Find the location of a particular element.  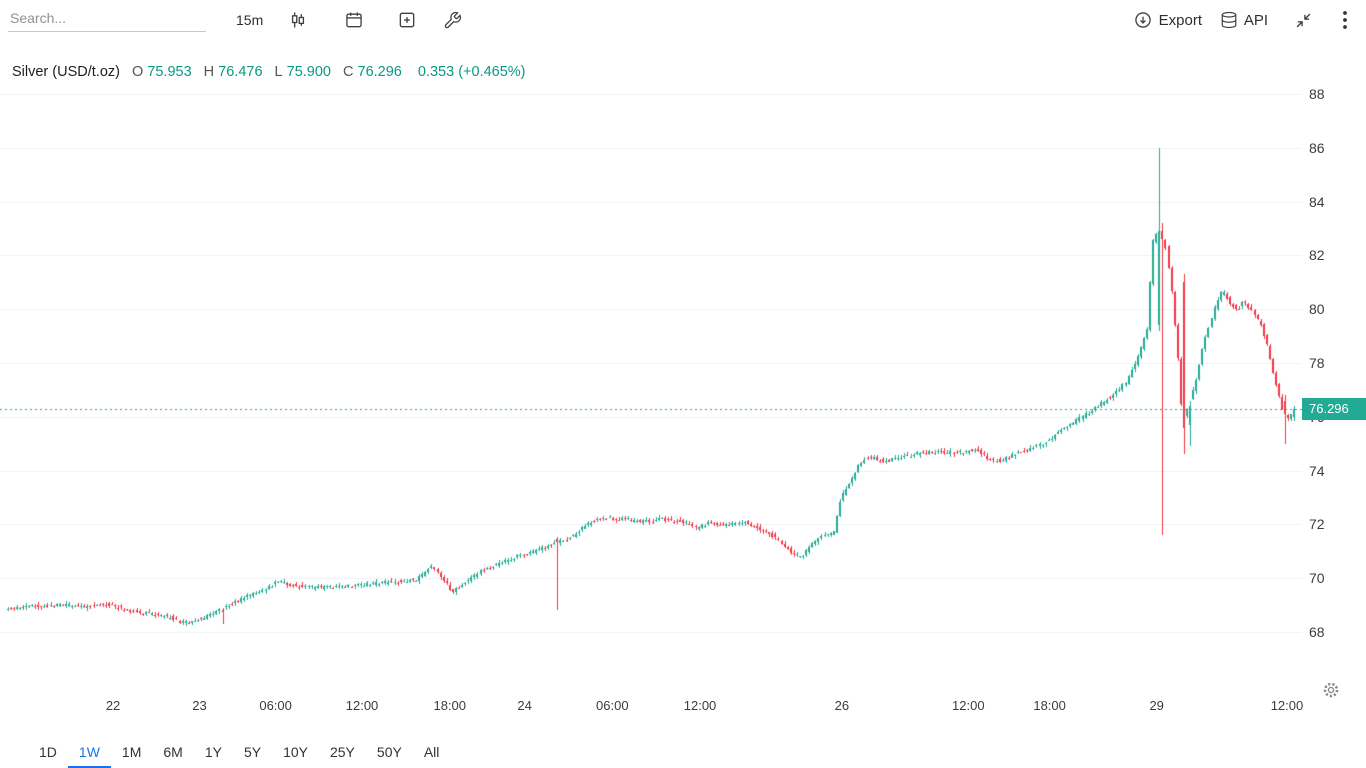

minimize-button is located at coordinates (1303, 20).